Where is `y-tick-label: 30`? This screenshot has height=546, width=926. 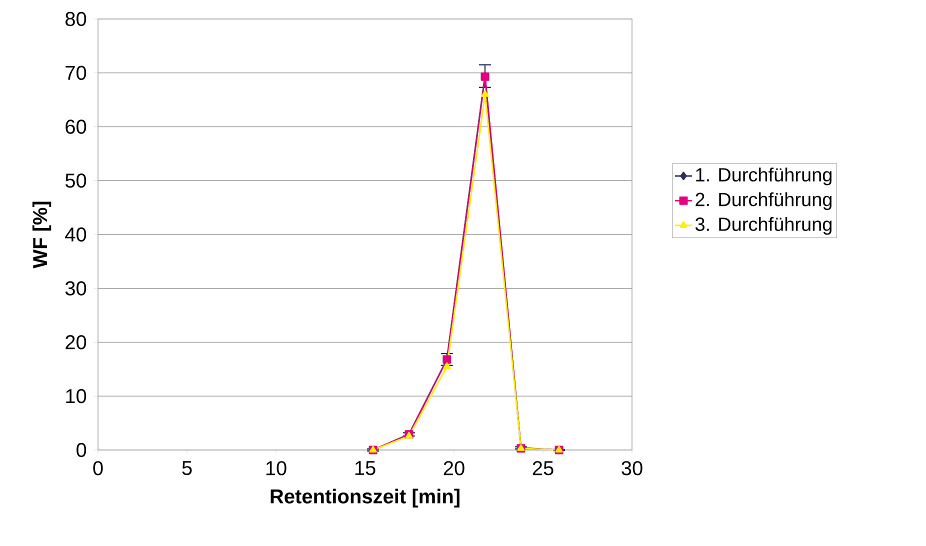
y-tick-label: 30 is located at coordinates (75, 288).